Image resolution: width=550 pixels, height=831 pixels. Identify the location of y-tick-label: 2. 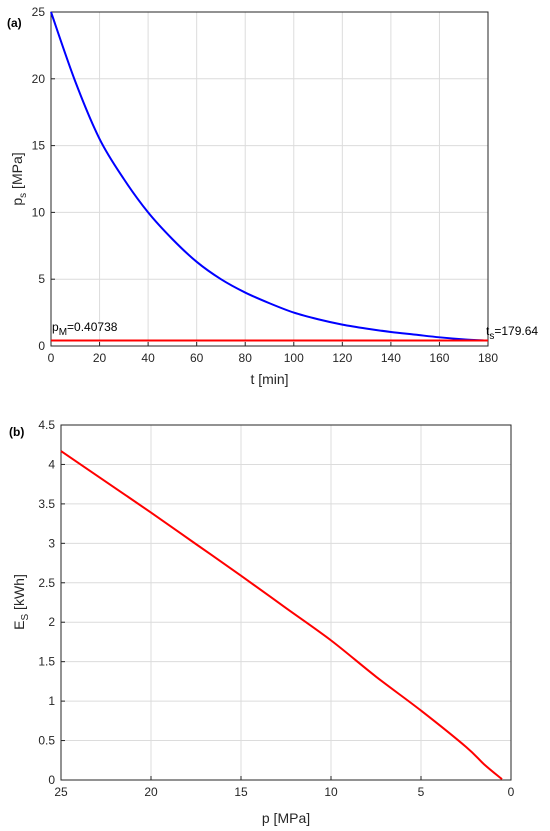
(51, 622).